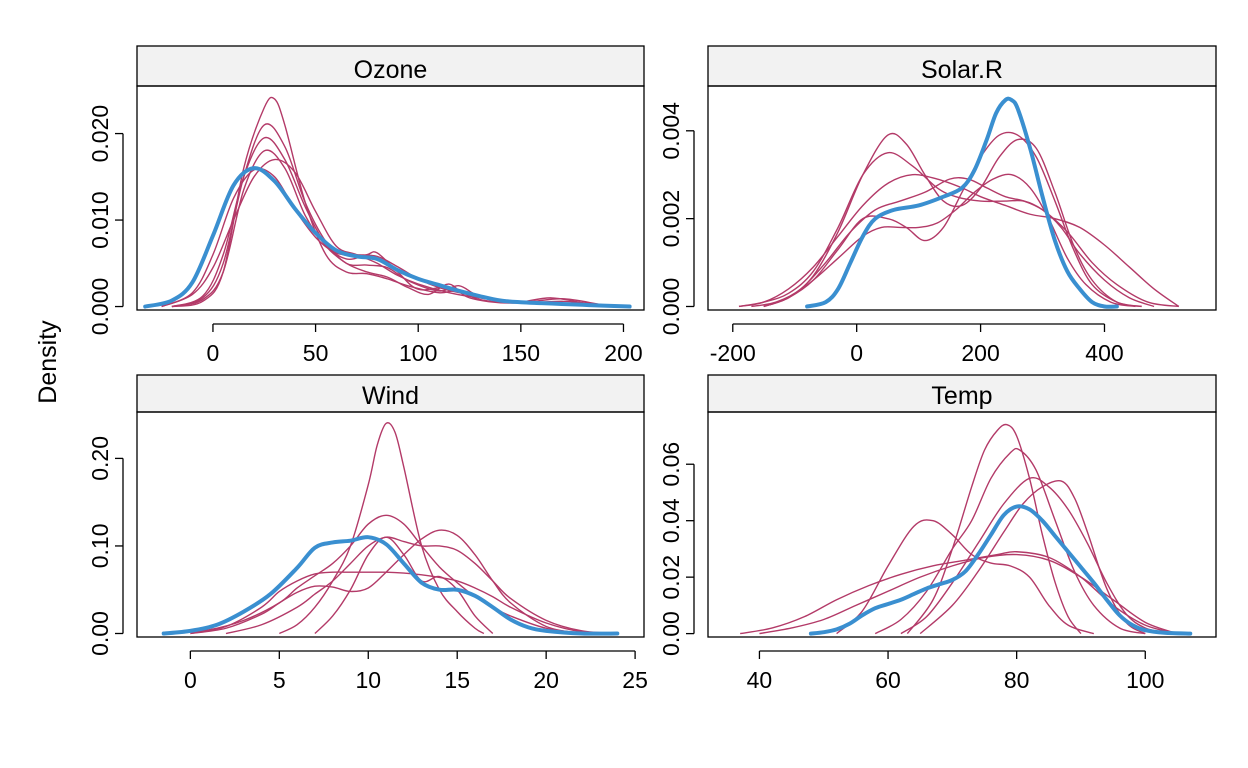 The width and height of the screenshot is (1248, 768). Describe the element at coordinates (962, 70) in the screenshot. I see `panel-title: Solar.R` at that location.